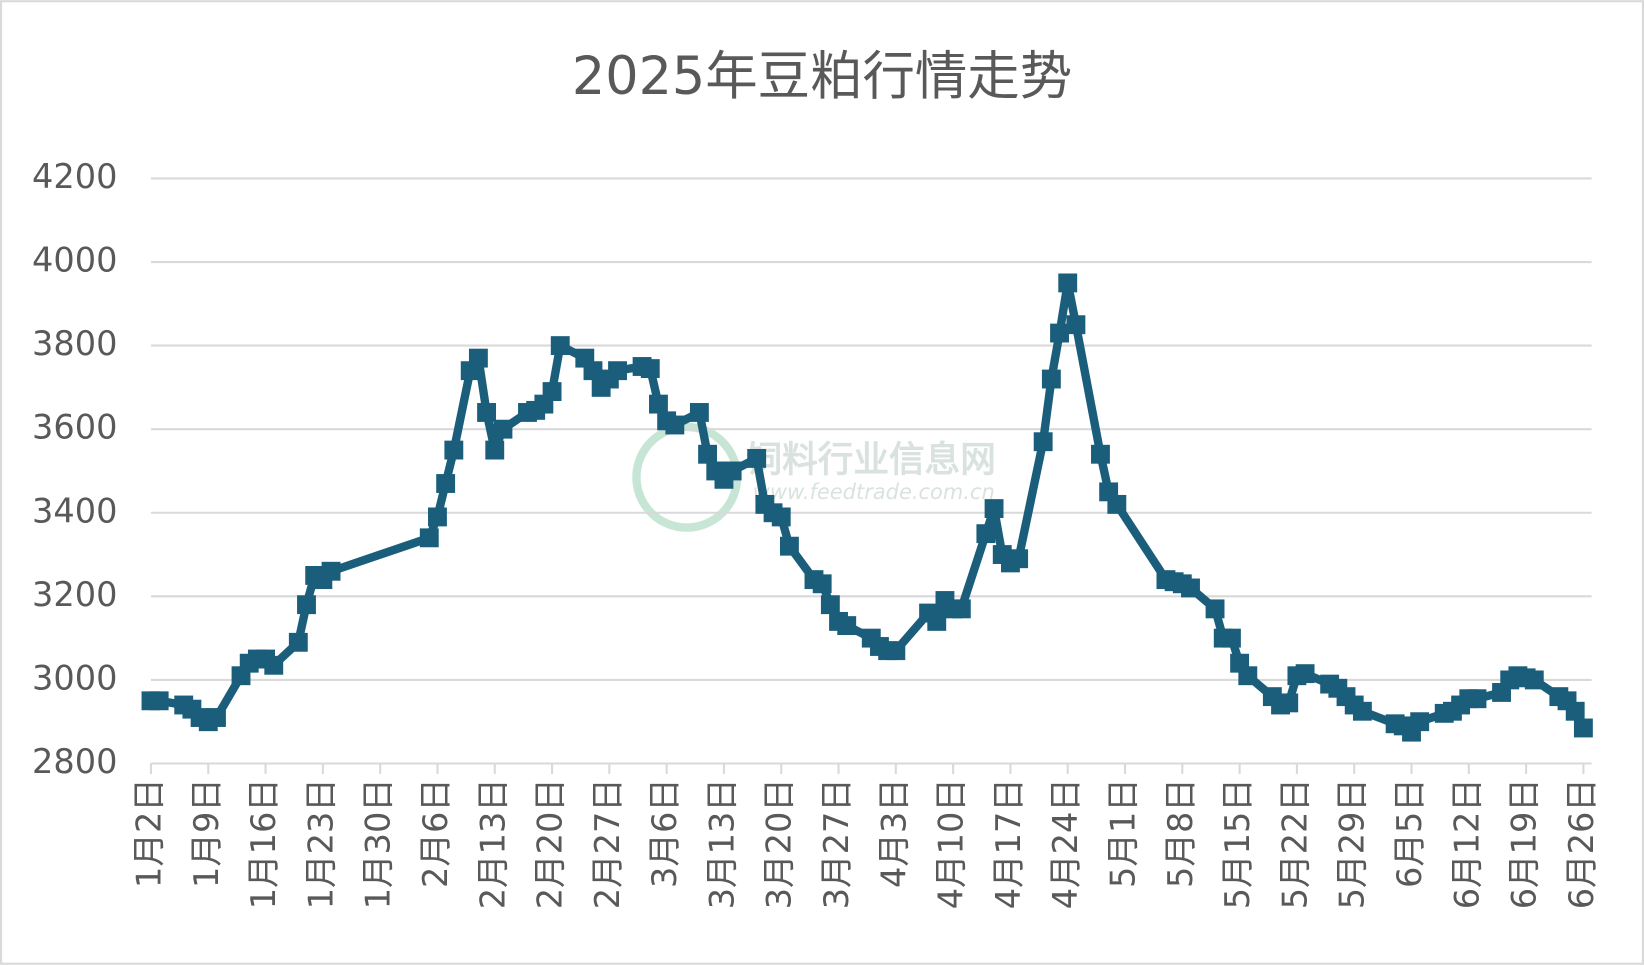 The height and width of the screenshot is (965, 1644). What do you see at coordinates (74, 260) in the screenshot?
I see `y-tick-label: 4000` at bounding box center [74, 260].